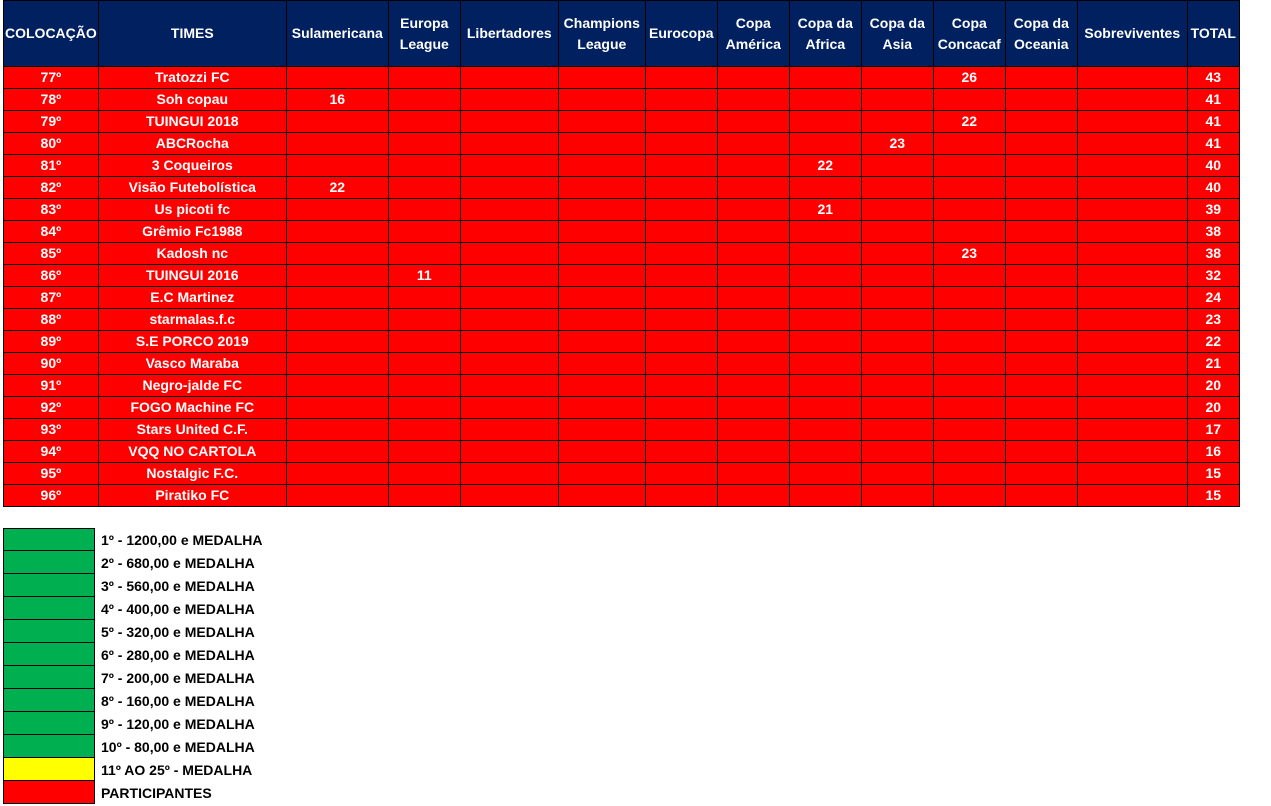 This screenshot has height=806, width=1271. What do you see at coordinates (337, 99) in the screenshot?
I see `cell-sulamericana: 16` at bounding box center [337, 99].